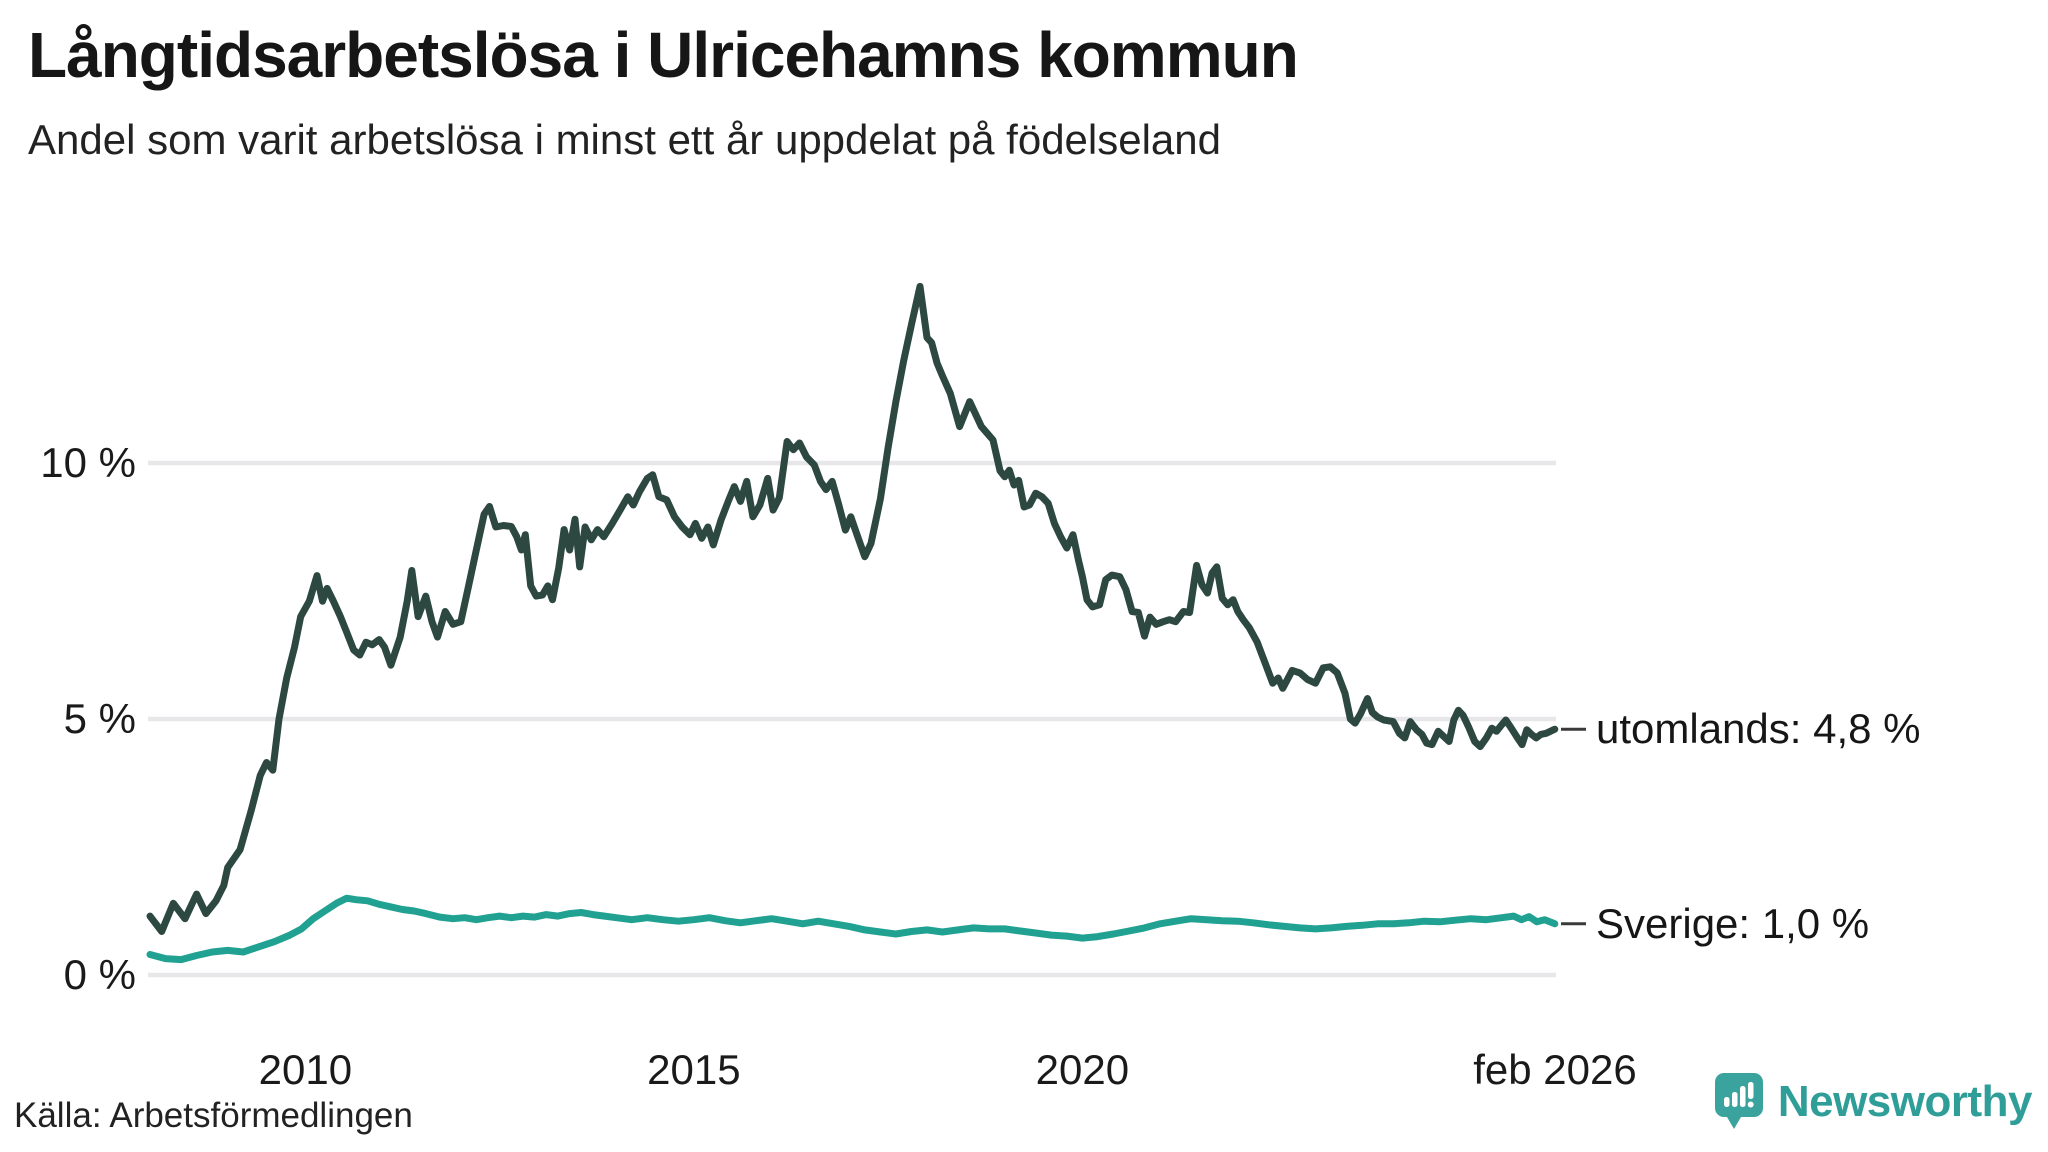 The image size is (2048, 1152). What do you see at coordinates (1082, 1069) in the screenshot?
I see `x-axis-tick-label: 2020` at bounding box center [1082, 1069].